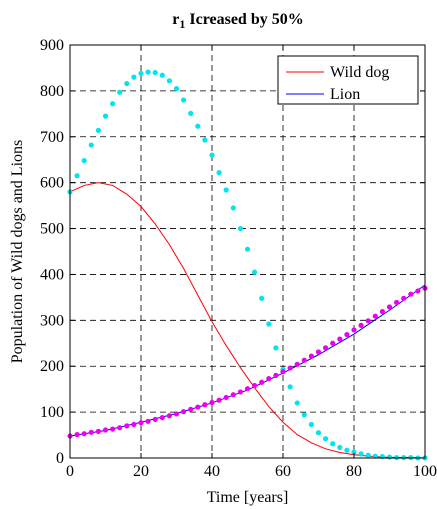  I want to click on y-tick-label: 900, so click(52, 45).